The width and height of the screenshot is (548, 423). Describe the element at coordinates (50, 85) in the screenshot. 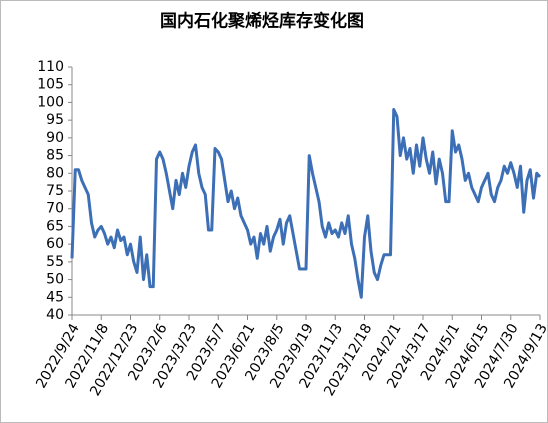

I see `y-tick-label: 105` at that location.